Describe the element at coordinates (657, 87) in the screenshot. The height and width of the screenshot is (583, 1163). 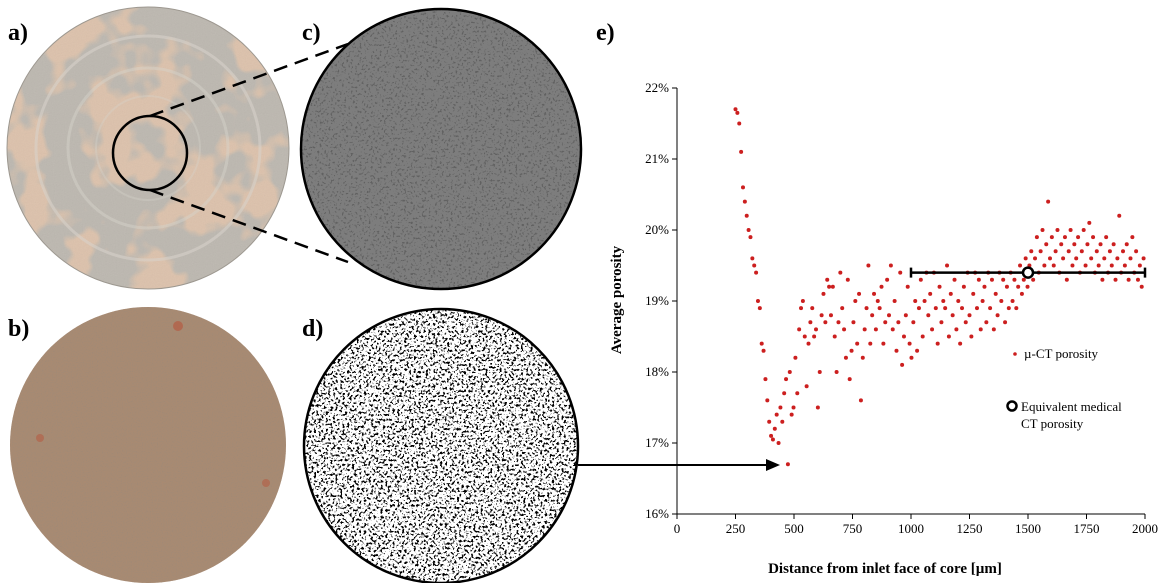
I see `y-tick-label: 22%` at that location.